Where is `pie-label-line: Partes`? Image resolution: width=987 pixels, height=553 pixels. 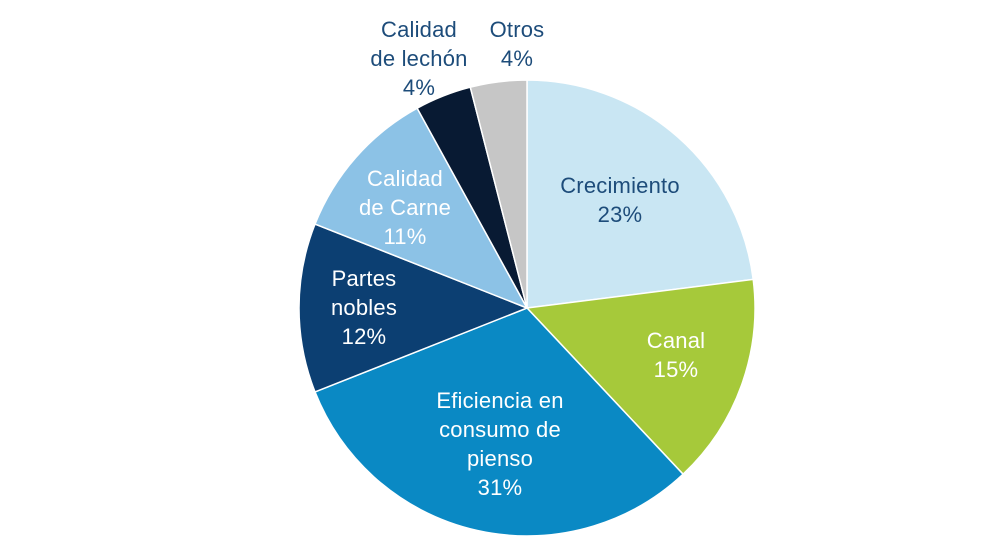
pie-label-line: Partes is located at coordinates (364, 278).